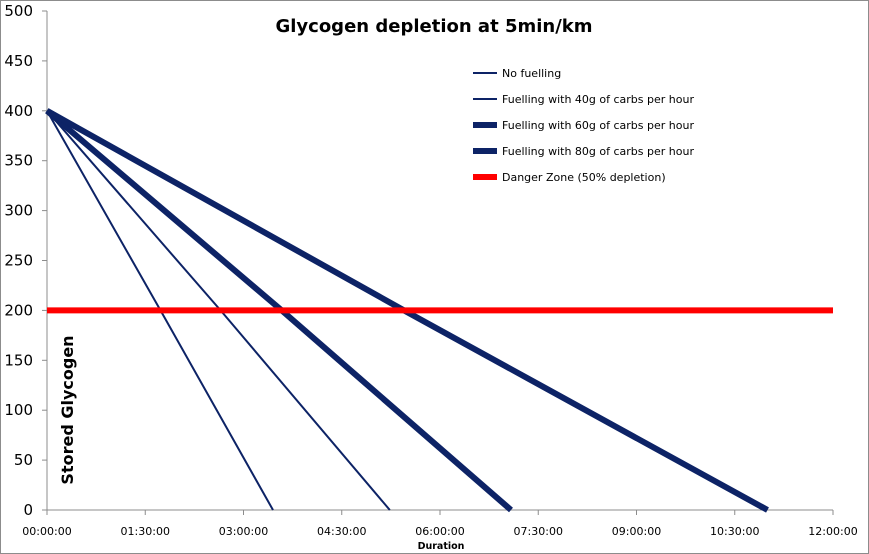  I want to click on x-tick-label: 00:00:00, so click(46, 531).